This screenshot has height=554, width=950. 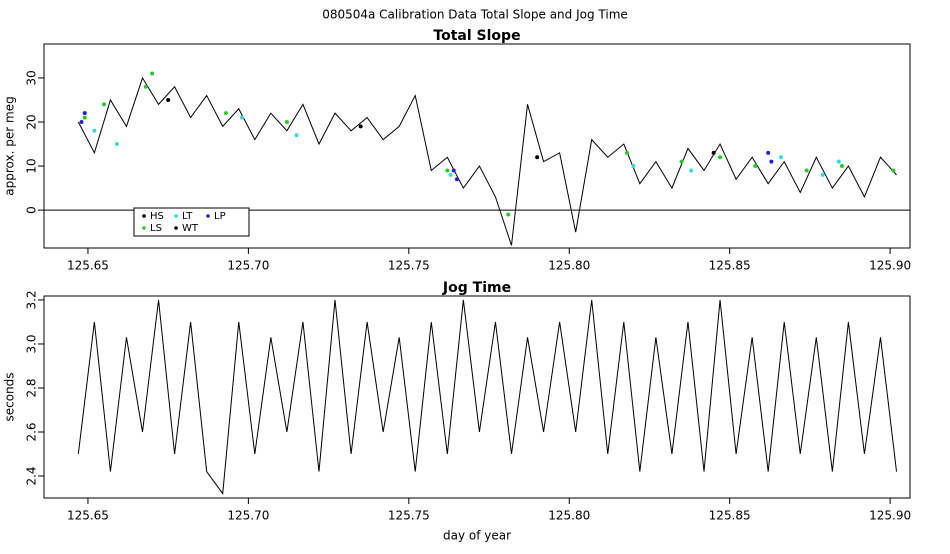 I want to click on y-tick-label: 2.6, so click(x=32, y=431).